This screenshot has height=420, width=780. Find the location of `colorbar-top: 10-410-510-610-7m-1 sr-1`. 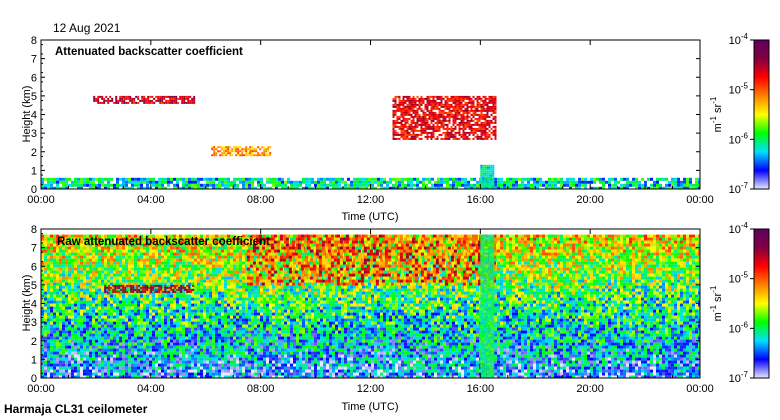

colorbar-top: 10-410-510-610-7m-1 sr-1 is located at coordinates (739, 114).